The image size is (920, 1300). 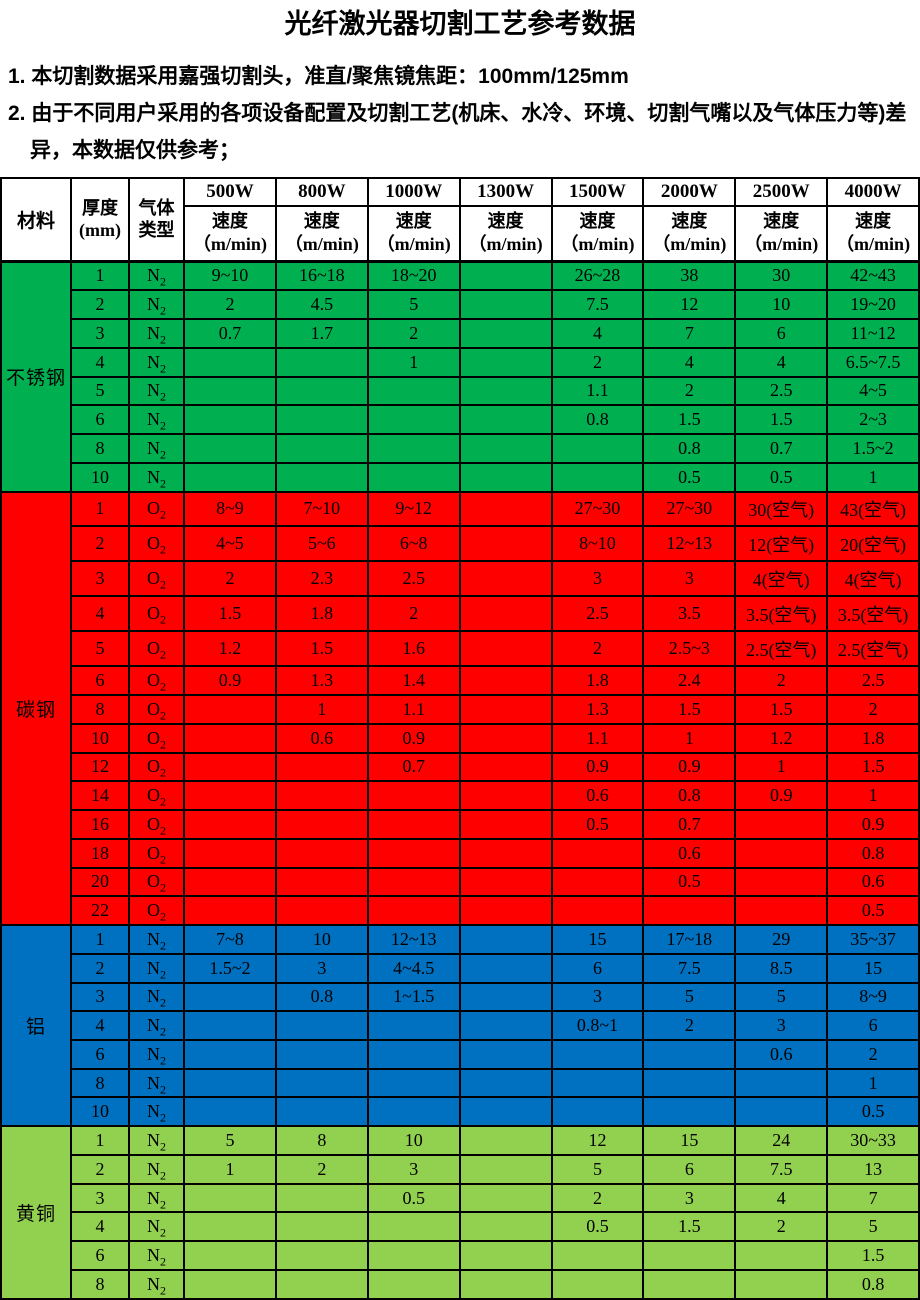 I want to click on speed-value-cell: 1.3, so click(x=597, y=709).